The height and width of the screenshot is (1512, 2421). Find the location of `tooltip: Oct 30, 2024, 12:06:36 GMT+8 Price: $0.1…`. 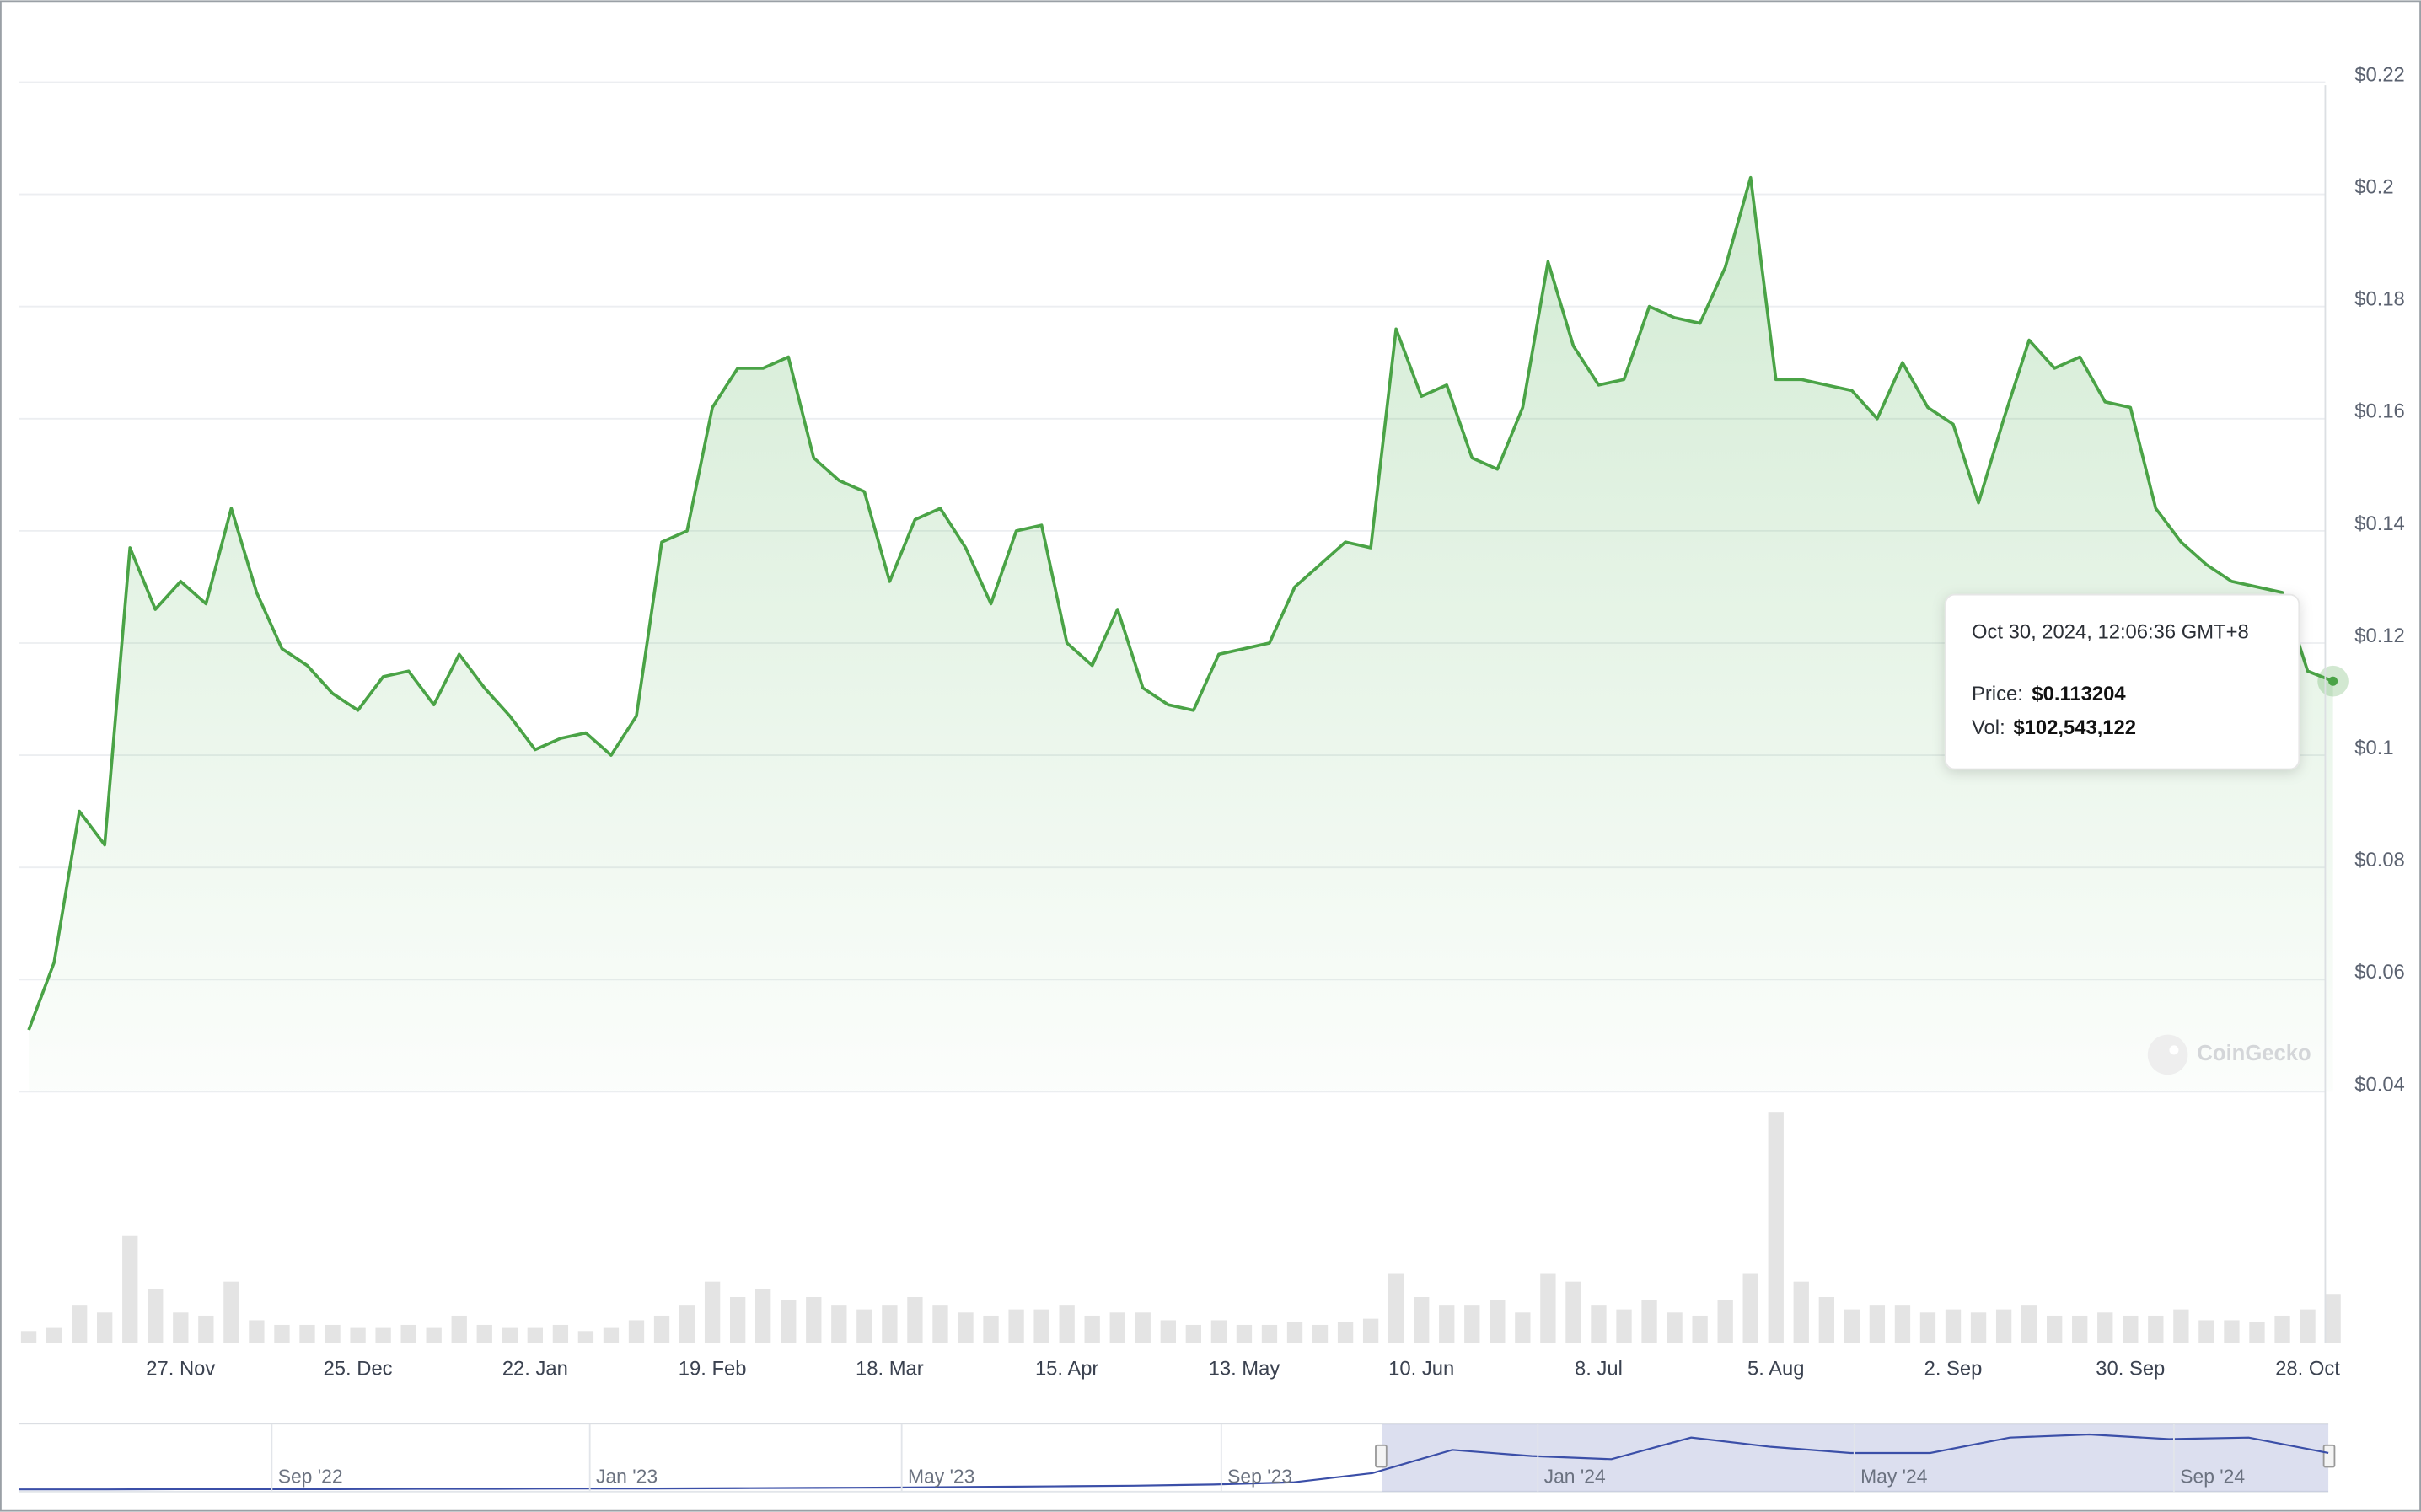

tooltip: Oct 30, 2024, 12:06:36 GMT+8 Price: $0.1… is located at coordinates (2122, 681).